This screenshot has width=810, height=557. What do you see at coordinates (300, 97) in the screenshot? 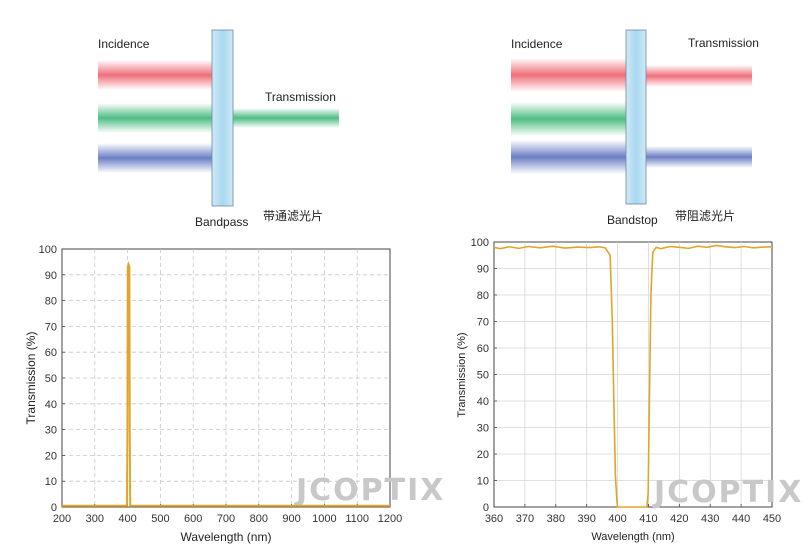
I see `bandpass-transmission-label: Transmission` at bounding box center [300, 97].